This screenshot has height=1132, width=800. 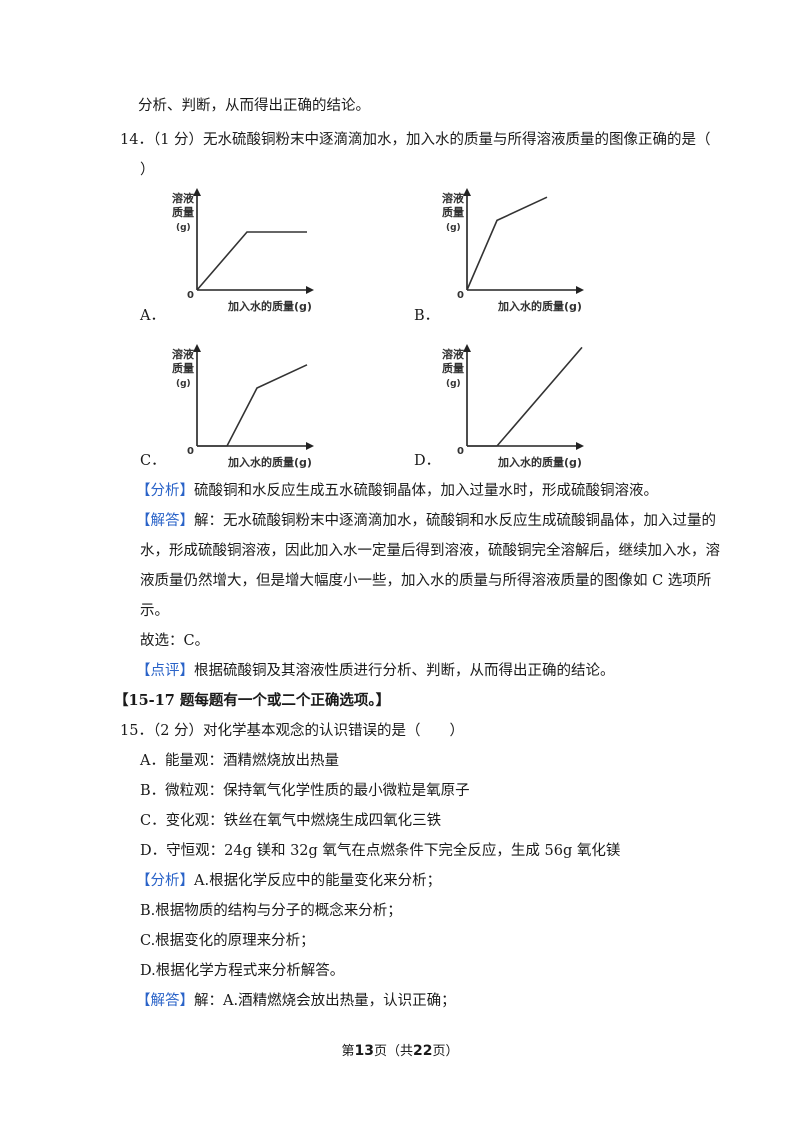 I want to click on comment-tag: 【点评】, so click(x=165, y=671).